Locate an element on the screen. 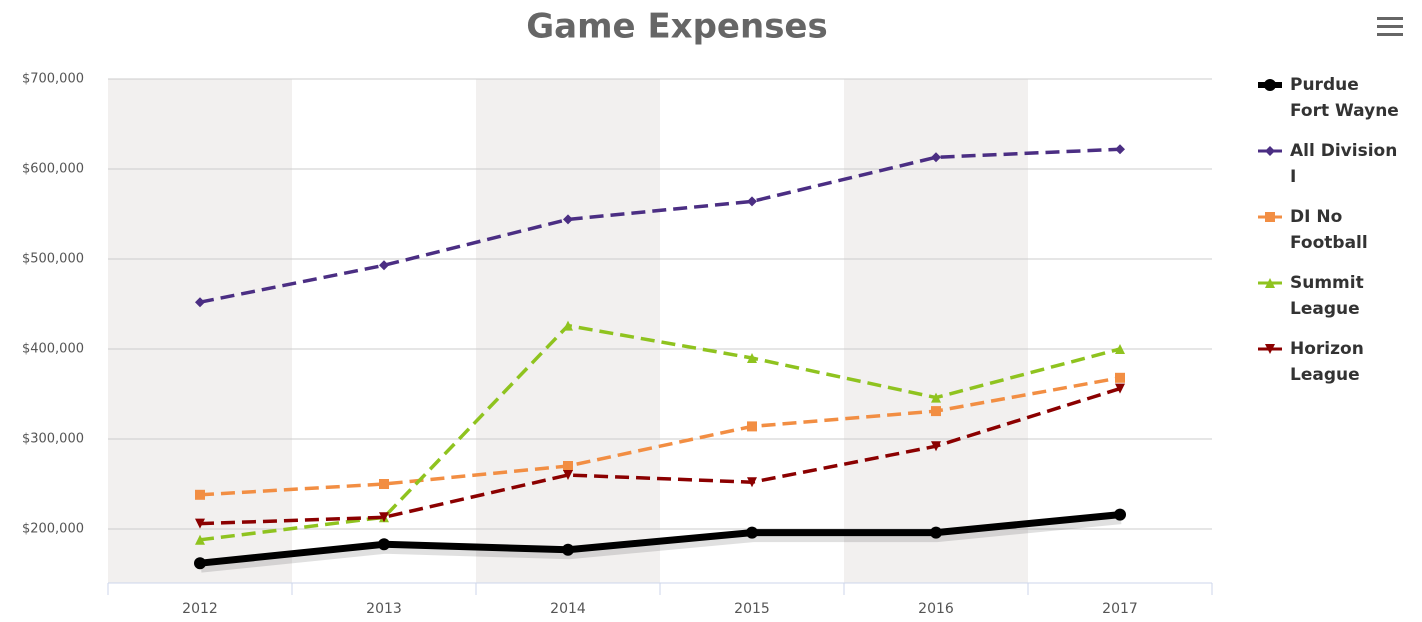  y-tick-label: $600,000 is located at coordinates (53, 169).